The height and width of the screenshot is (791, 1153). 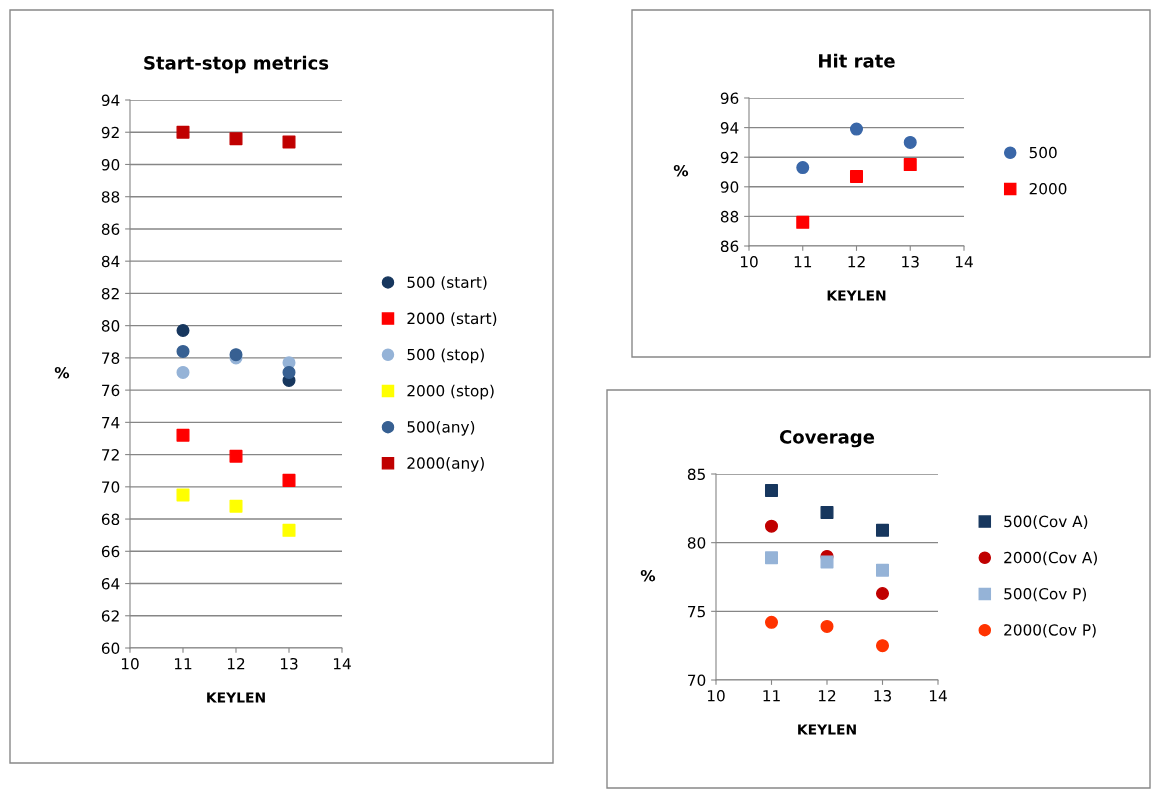 What do you see at coordinates (696, 474) in the screenshot?
I see `y-tick-label: 85` at bounding box center [696, 474].